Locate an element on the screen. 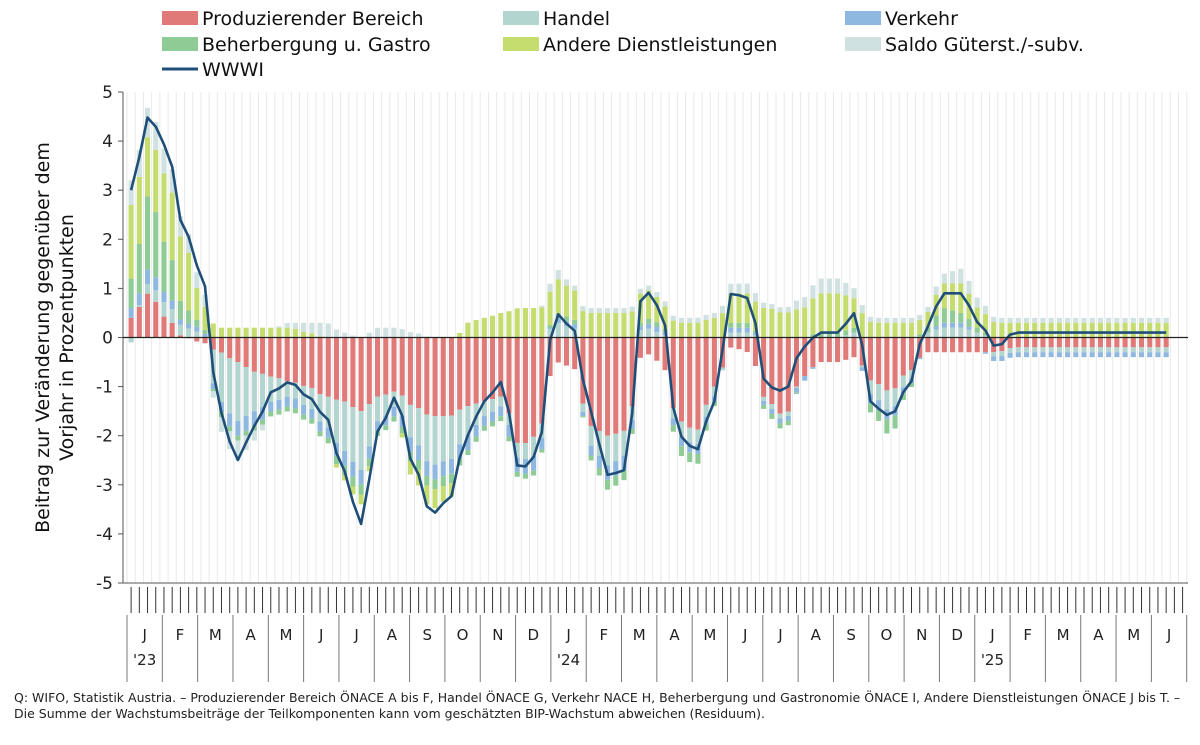 The width and height of the screenshot is (1200, 745). month-label: A is located at coordinates (250, 635).